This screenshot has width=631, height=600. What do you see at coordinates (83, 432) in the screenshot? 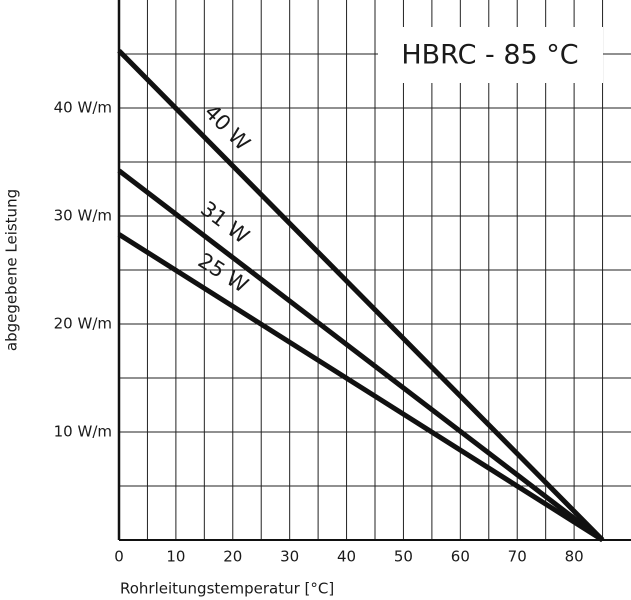
I see `y-tick-label: 10 W/m` at bounding box center [83, 432].